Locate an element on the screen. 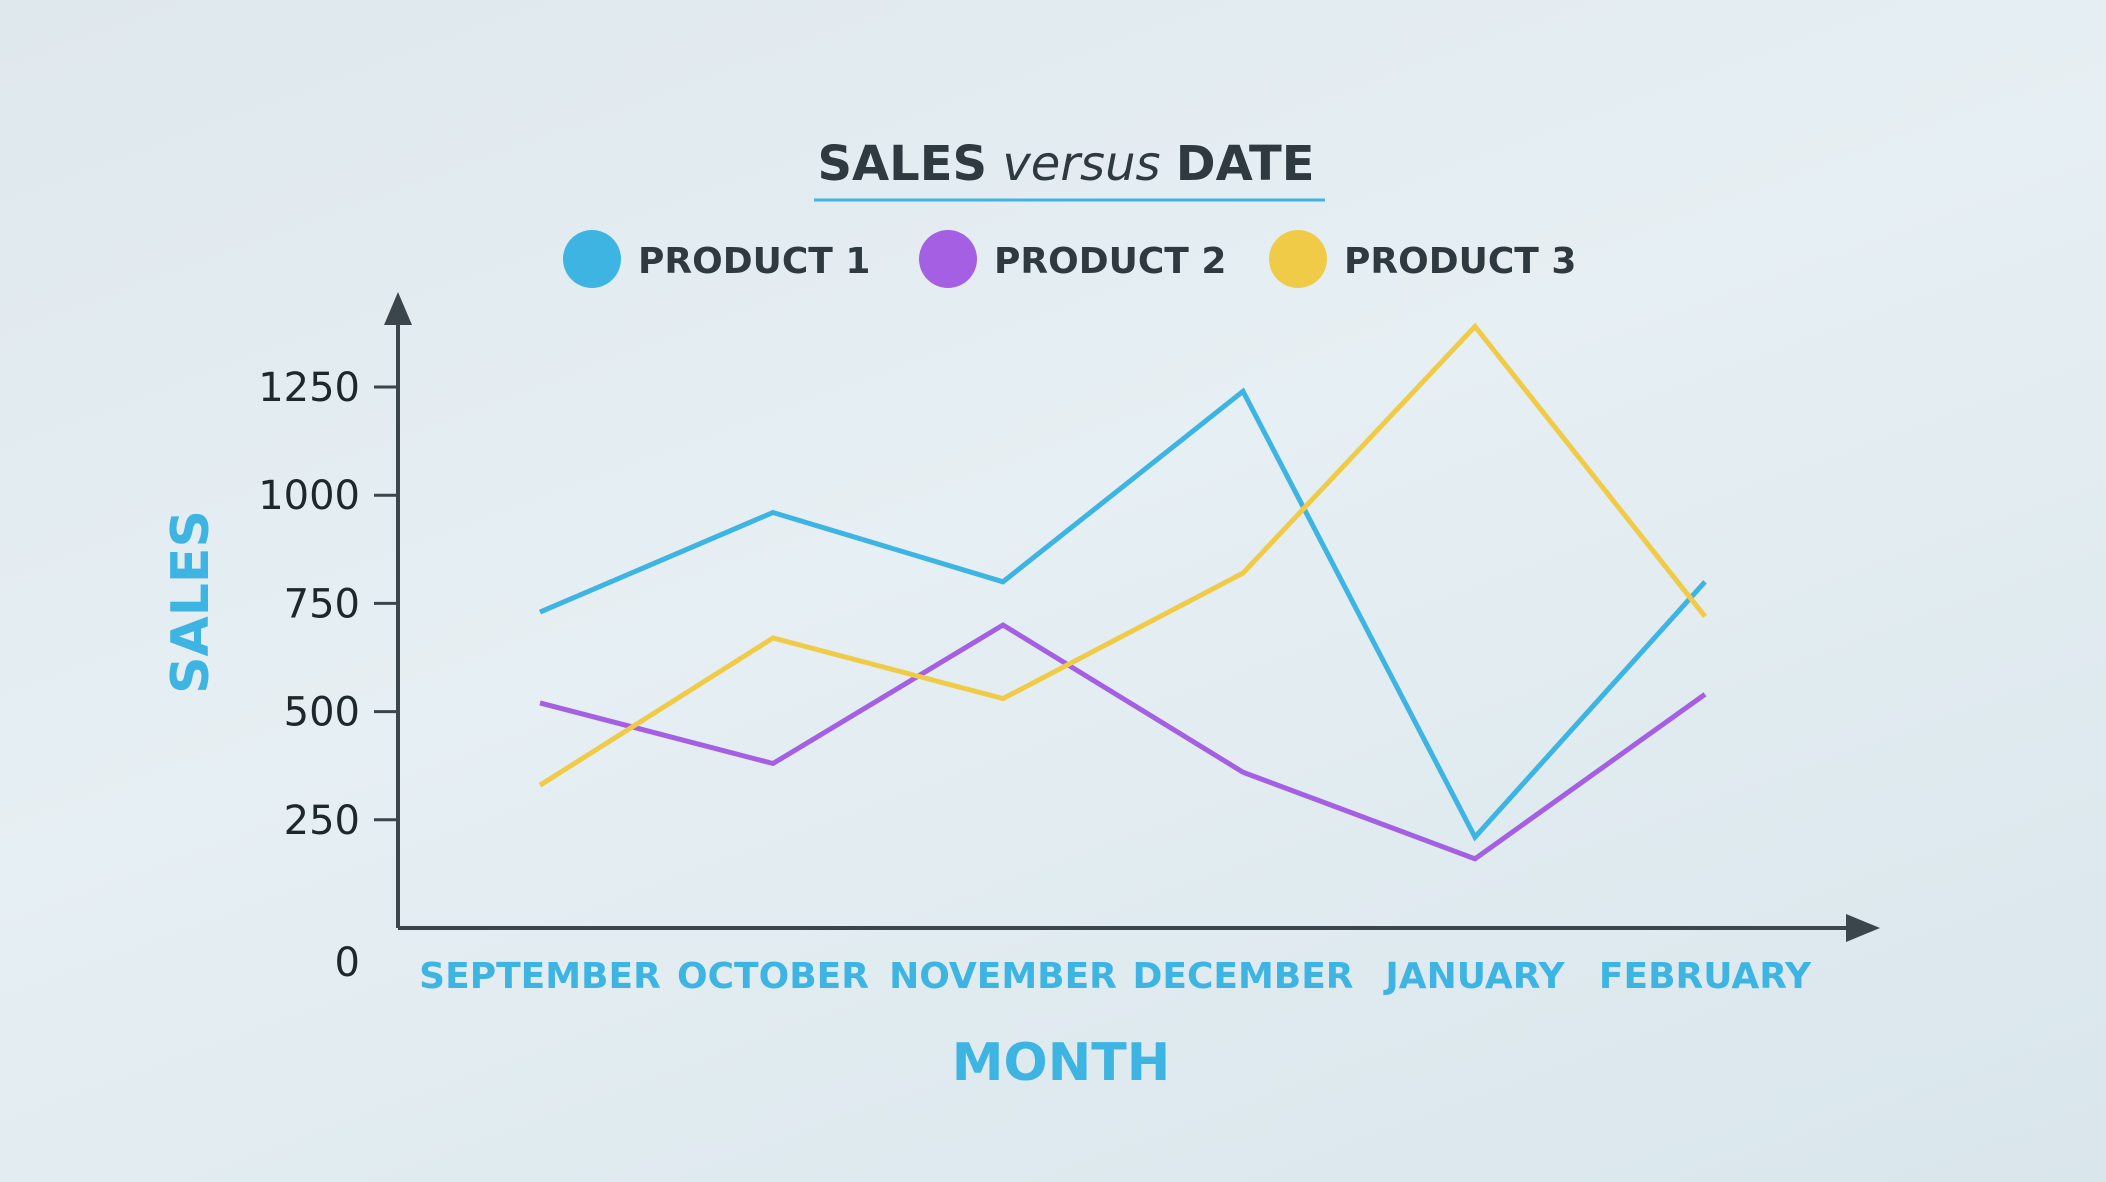  legend-item: PRODUCT 3 is located at coordinates (1422, 259).